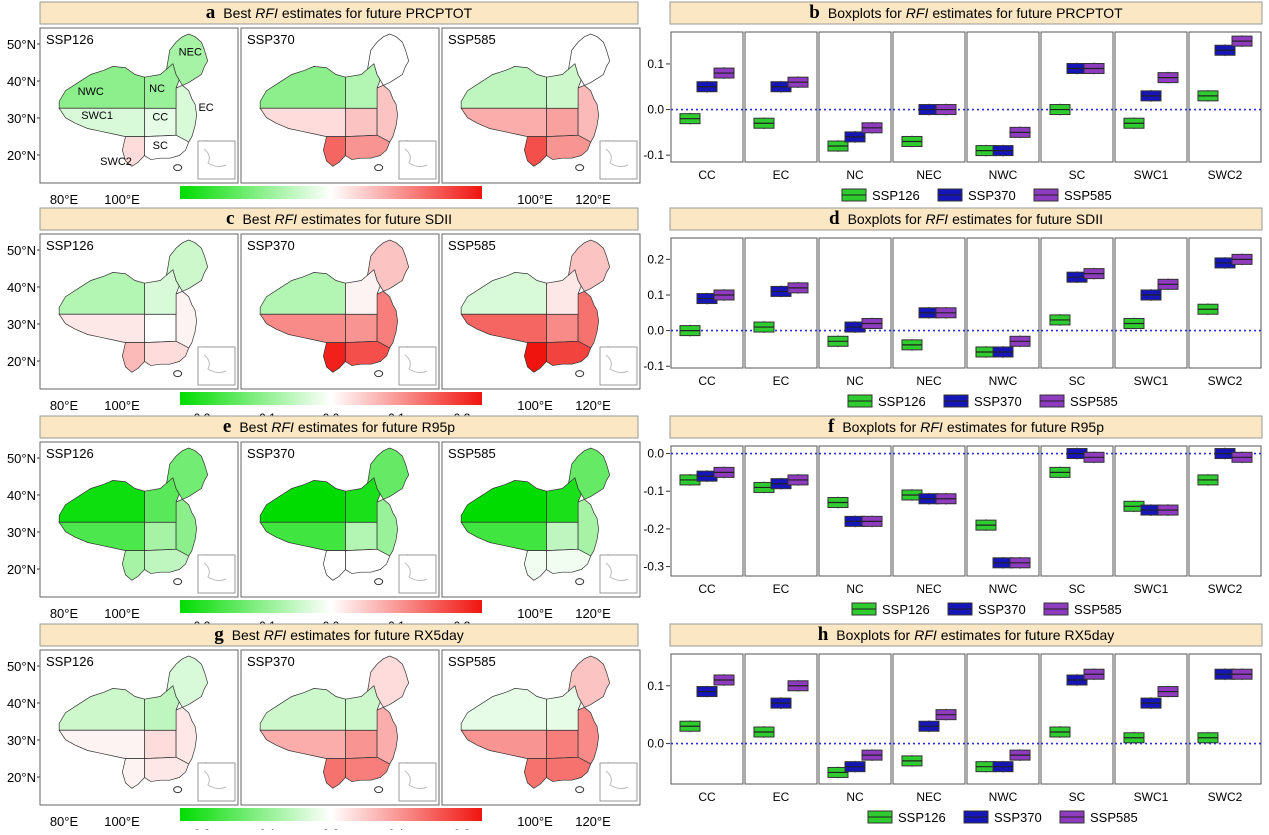 This screenshot has width=1269, height=835. What do you see at coordinates (253, 427) in the screenshot?
I see `panel-title-prefix: Best` at bounding box center [253, 427].